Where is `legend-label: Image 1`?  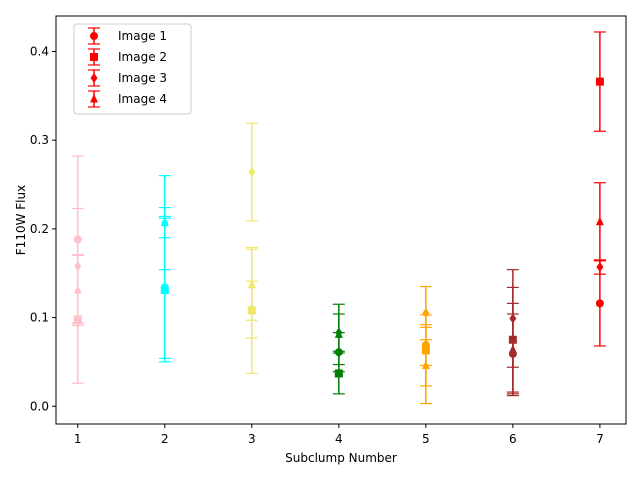 legend-label: Image 1 is located at coordinates (142, 36).